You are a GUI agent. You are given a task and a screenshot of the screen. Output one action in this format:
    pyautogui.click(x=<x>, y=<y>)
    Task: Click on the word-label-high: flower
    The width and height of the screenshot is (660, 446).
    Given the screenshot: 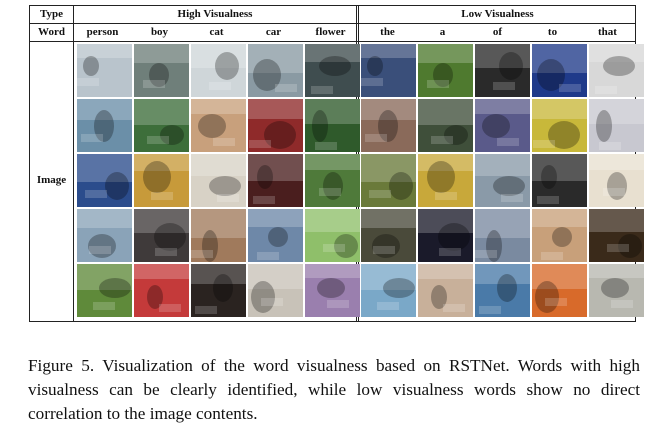 What is the action you would take?
    pyautogui.click(x=330, y=32)
    